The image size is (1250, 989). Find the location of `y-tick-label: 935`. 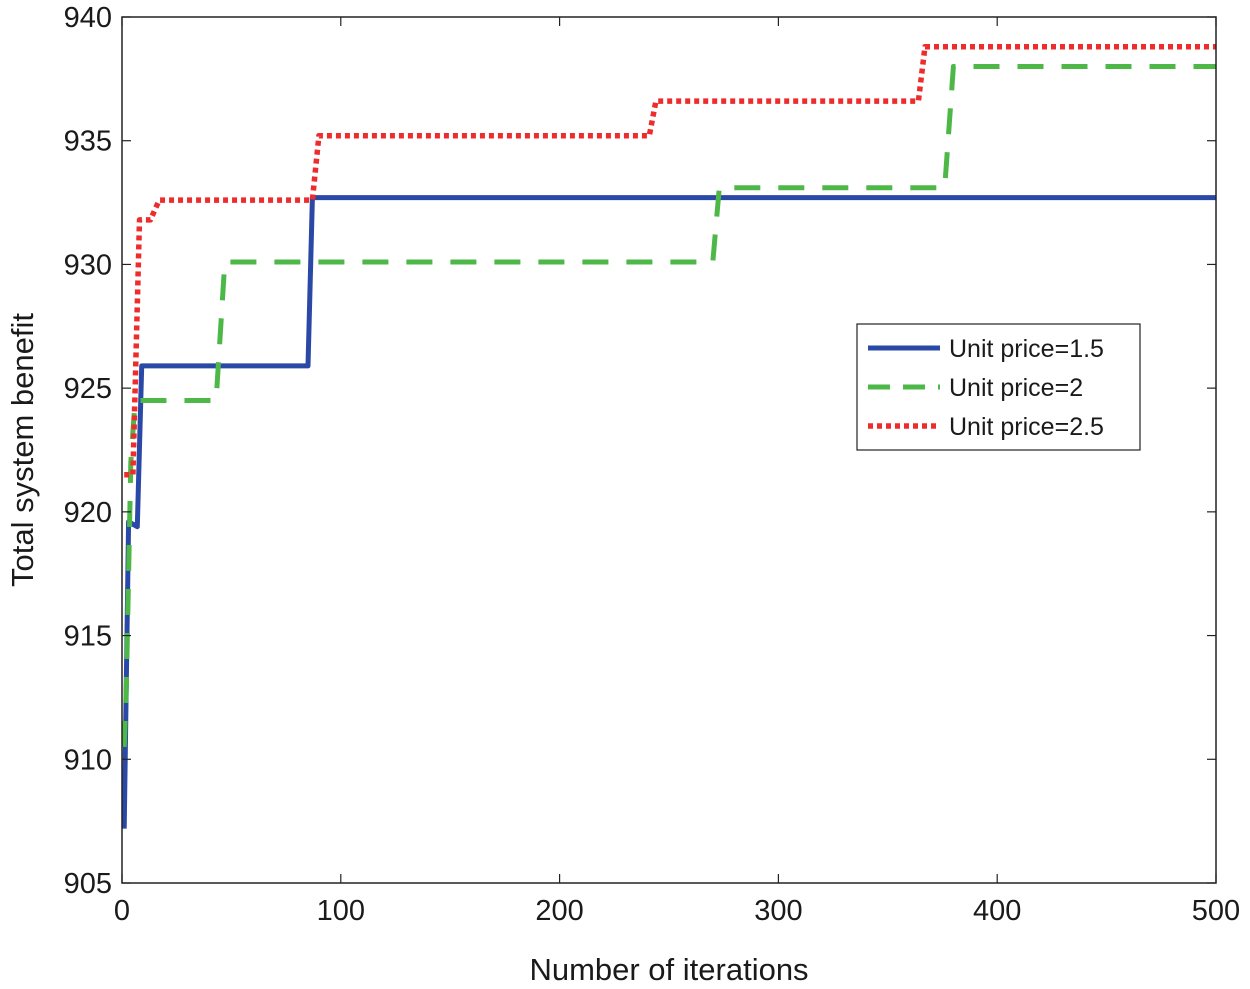

y-tick-label: 935 is located at coordinates (88, 142).